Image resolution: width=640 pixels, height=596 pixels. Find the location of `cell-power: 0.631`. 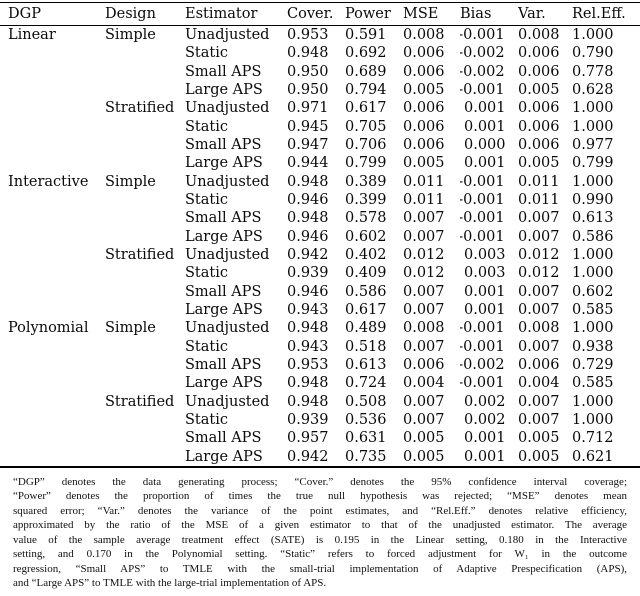

cell-power: 0.631 is located at coordinates (366, 438).